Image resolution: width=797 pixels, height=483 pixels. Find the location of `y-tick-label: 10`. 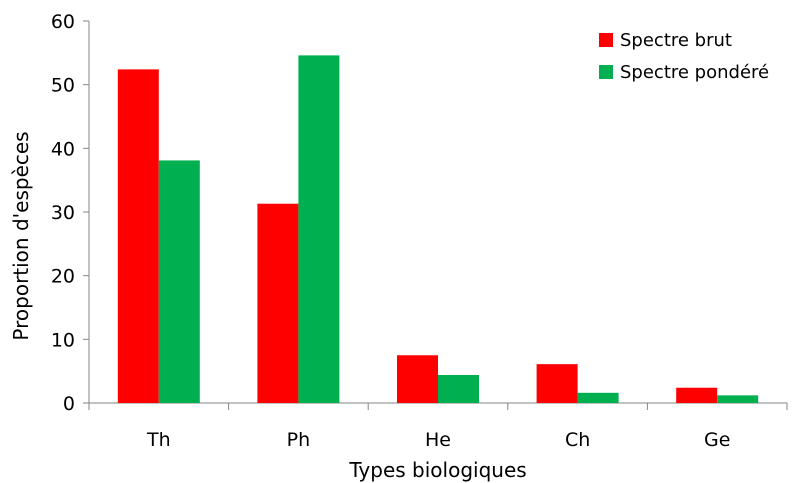

y-tick-label: 10 is located at coordinates (63, 340).